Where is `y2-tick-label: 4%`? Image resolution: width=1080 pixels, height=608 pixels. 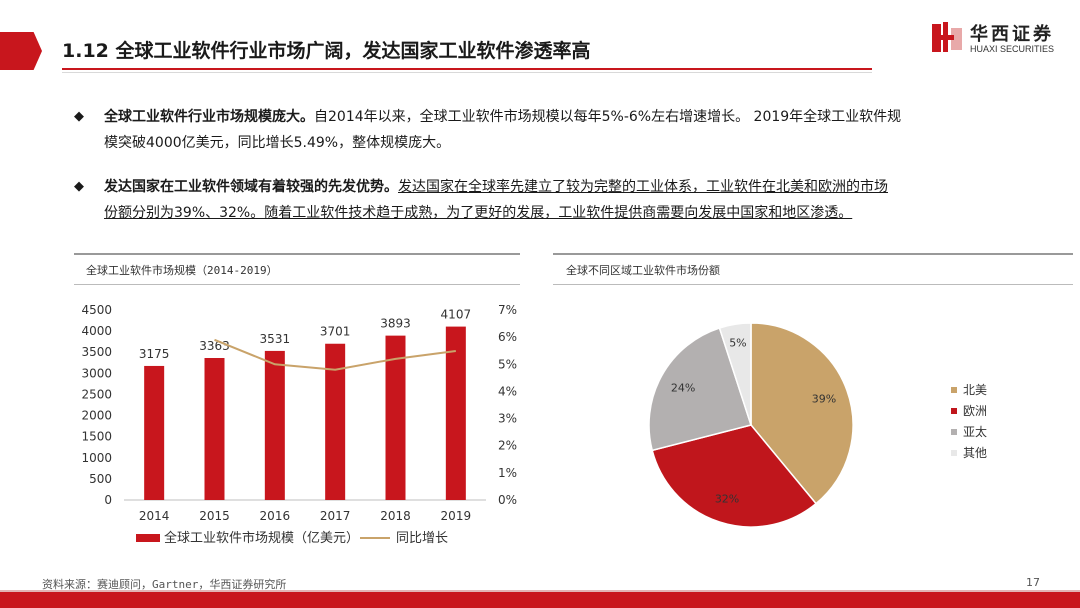 y2-tick-label: 4% is located at coordinates (507, 391).